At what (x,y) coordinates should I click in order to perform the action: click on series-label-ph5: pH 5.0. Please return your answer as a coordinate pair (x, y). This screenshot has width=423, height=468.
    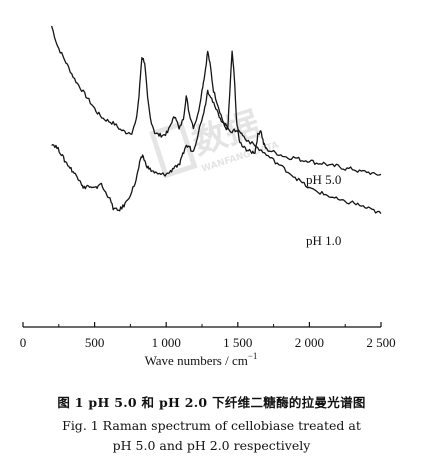
    Looking at the image, I should click on (323, 179).